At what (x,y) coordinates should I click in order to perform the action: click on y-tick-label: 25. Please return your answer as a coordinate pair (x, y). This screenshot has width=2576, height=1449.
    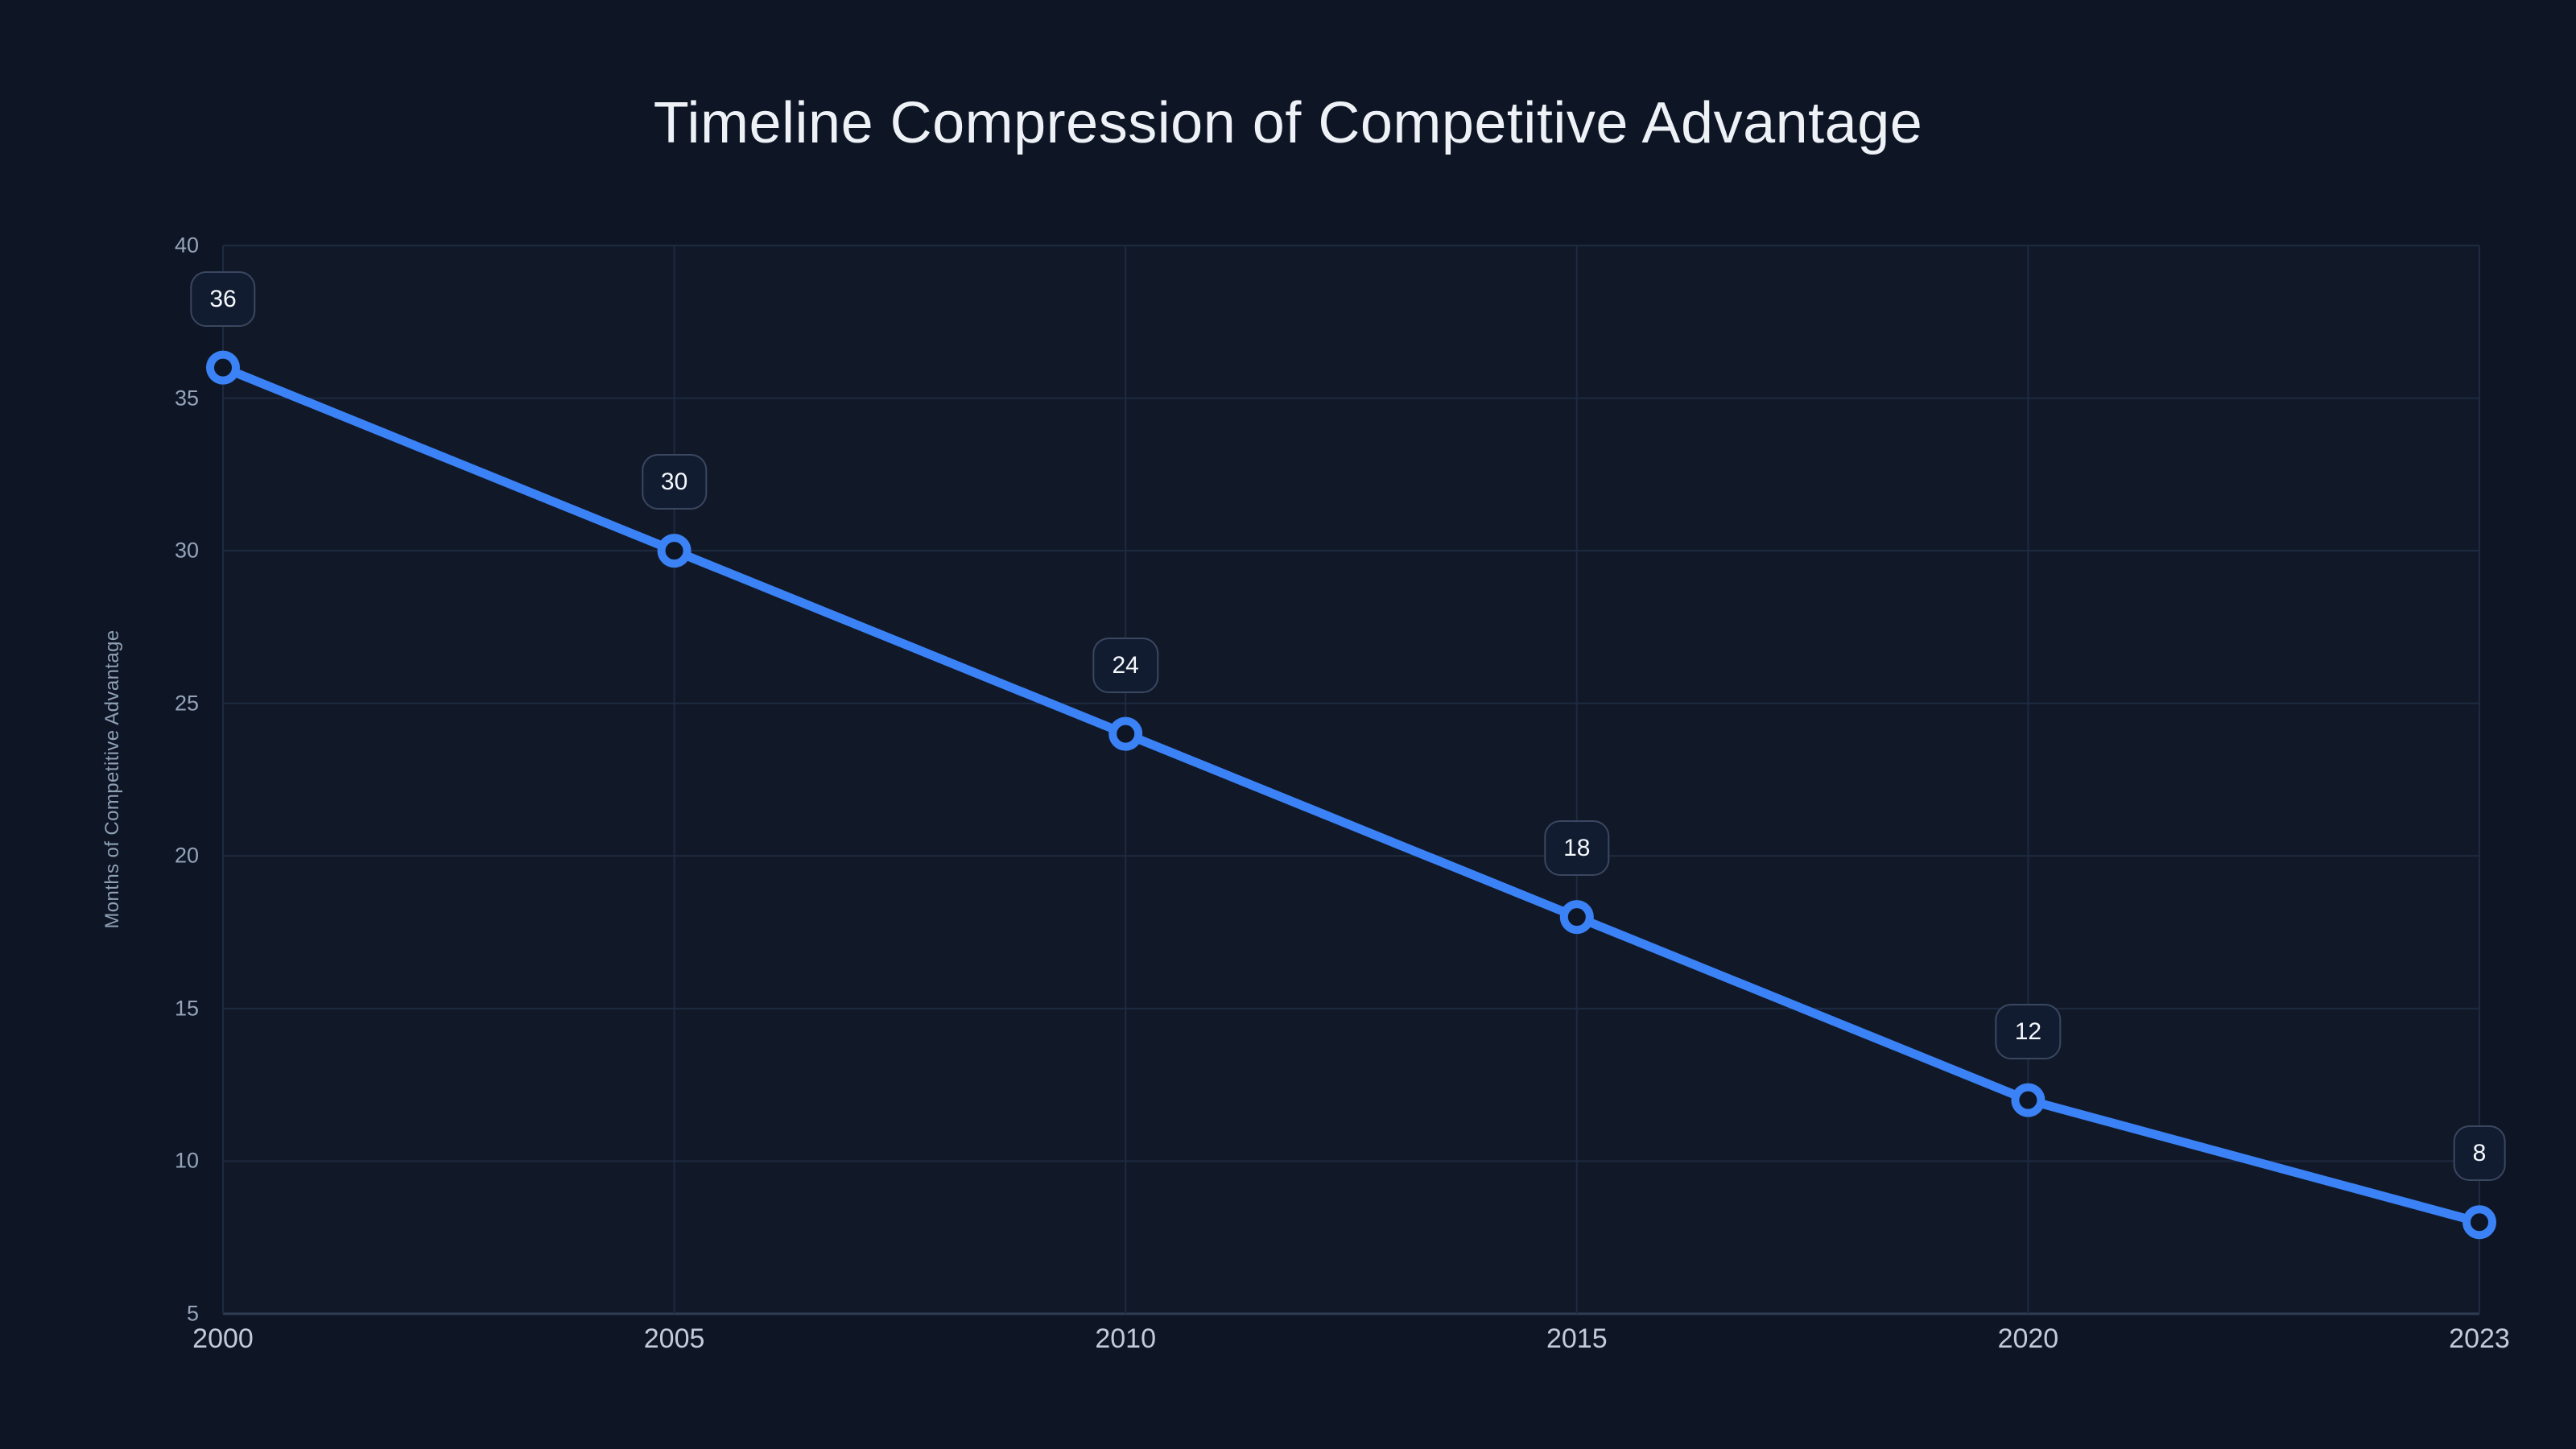
    Looking at the image, I should click on (186, 703).